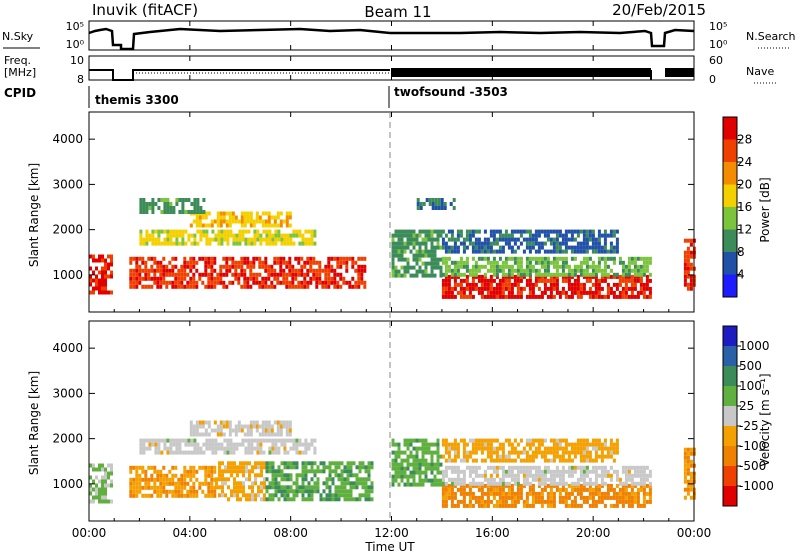 The width and height of the screenshot is (800, 554). Describe the element at coordinates (716, 60) in the screenshot. I see `nave-tick-high: 60` at that location.